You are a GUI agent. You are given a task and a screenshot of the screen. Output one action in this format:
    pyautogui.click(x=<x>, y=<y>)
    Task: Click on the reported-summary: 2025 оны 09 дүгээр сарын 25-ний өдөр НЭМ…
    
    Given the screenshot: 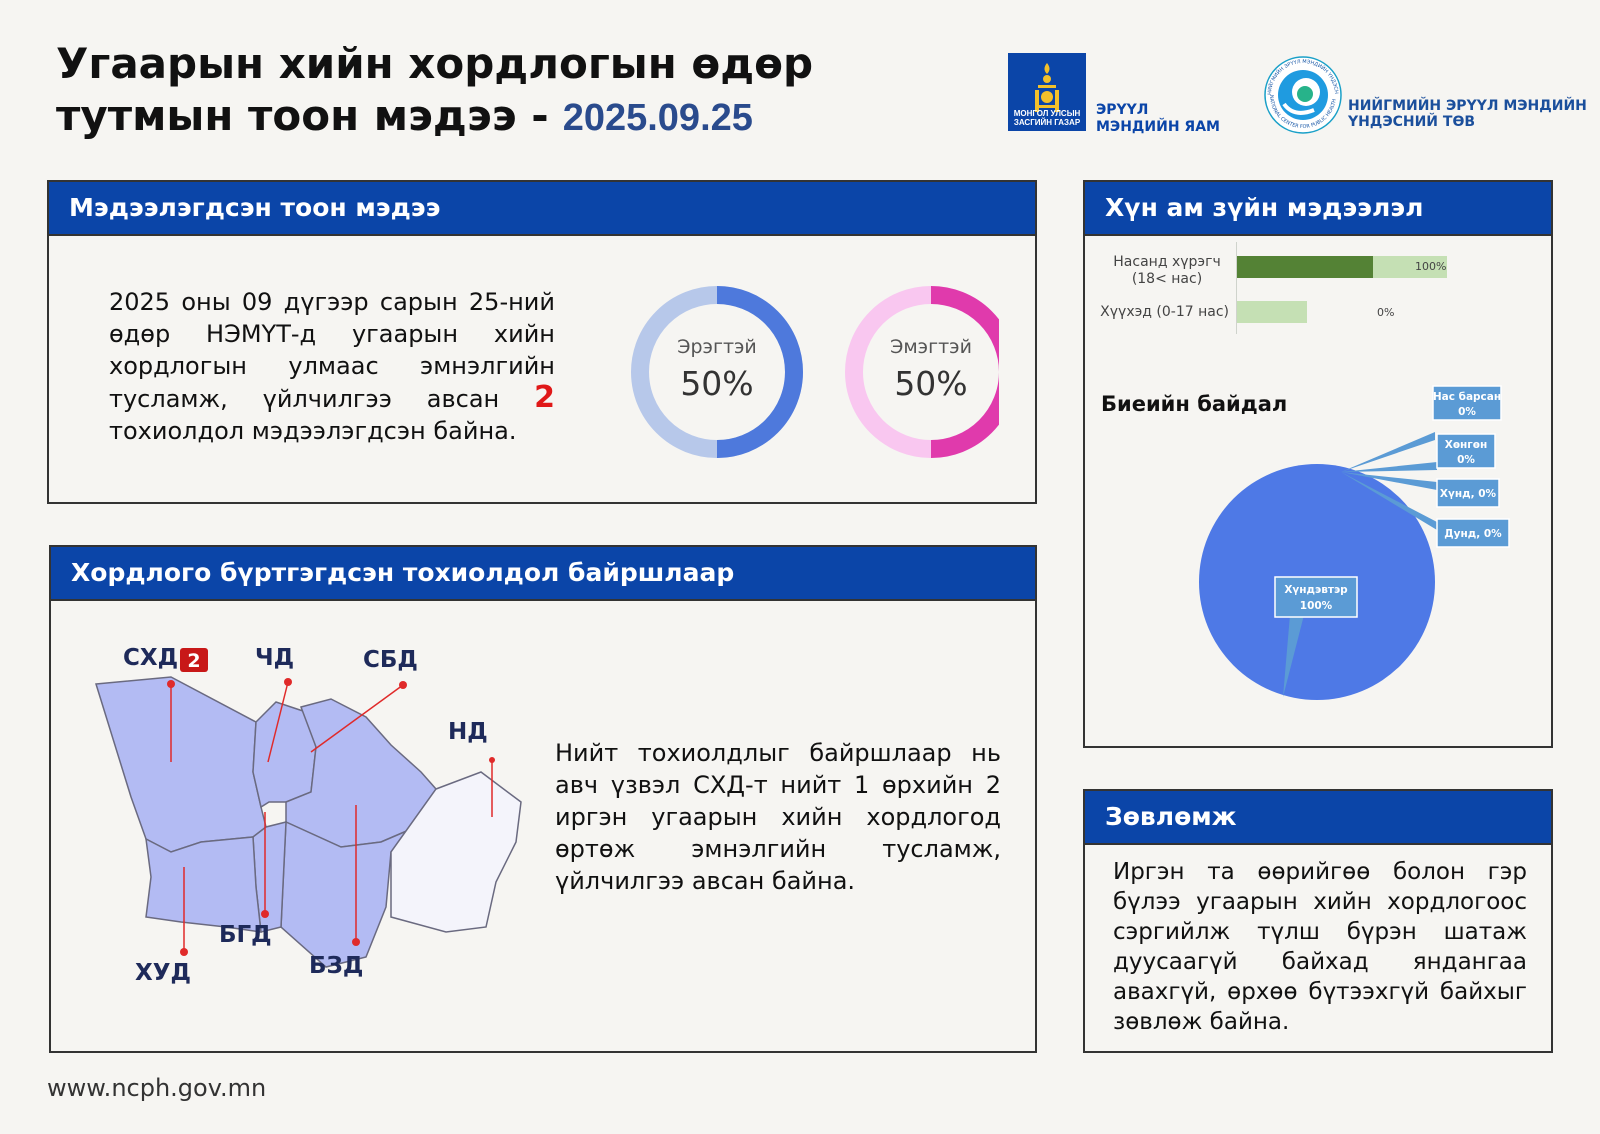 What is the action you would take?
    pyautogui.click(x=332, y=366)
    